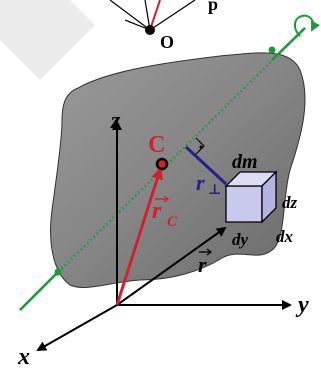 The width and height of the screenshot is (321, 376). Describe the element at coordinates (166, 199) in the screenshot. I see `r-c-arrow-head-mark` at that location.